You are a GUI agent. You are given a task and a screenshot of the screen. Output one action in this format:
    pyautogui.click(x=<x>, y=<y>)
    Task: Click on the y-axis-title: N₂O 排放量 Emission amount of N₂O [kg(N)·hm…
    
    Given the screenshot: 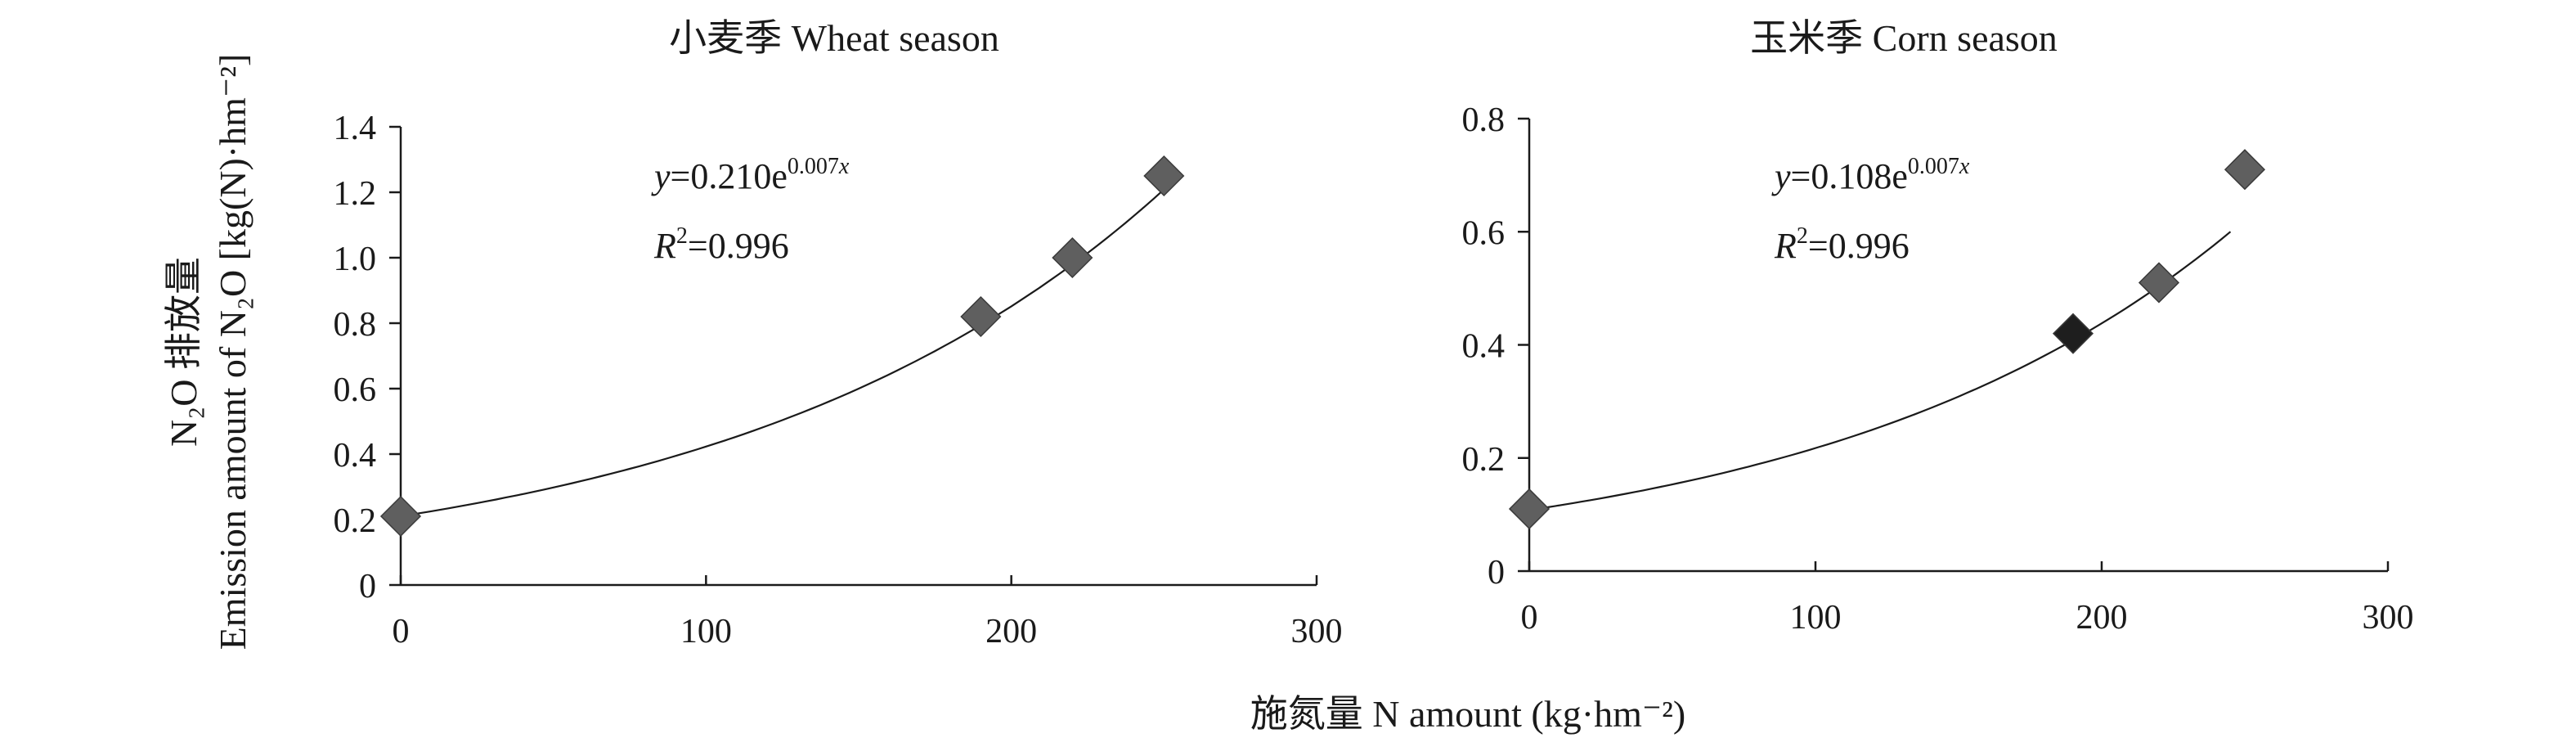 What is the action you would take?
    pyautogui.click(x=208, y=352)
    